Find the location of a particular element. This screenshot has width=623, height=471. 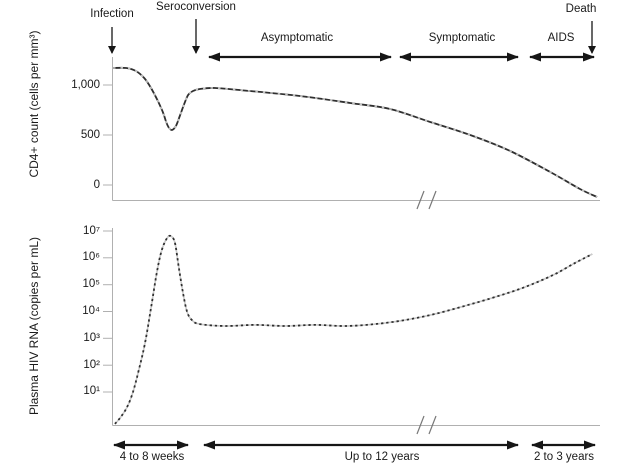

cd4-axis-title: CD4+ count (cells per mm³) is located at coordinates (34, 104).